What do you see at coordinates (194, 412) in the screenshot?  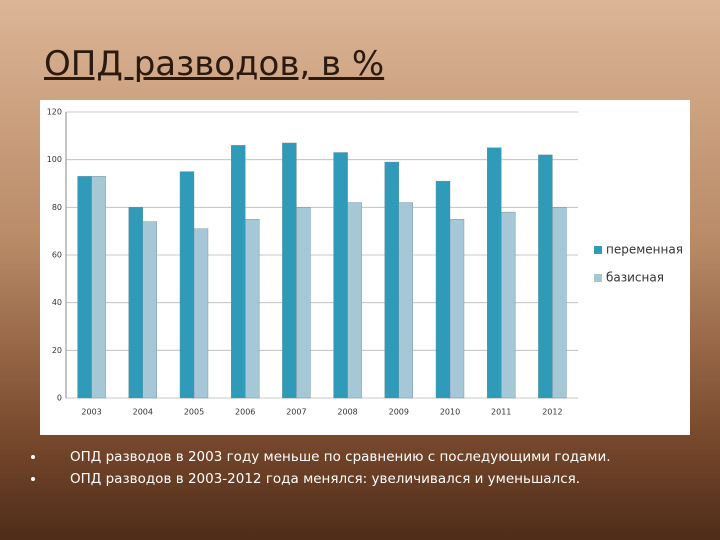 I see `x-tick-label: 2005` at bounding box center [194, 412].